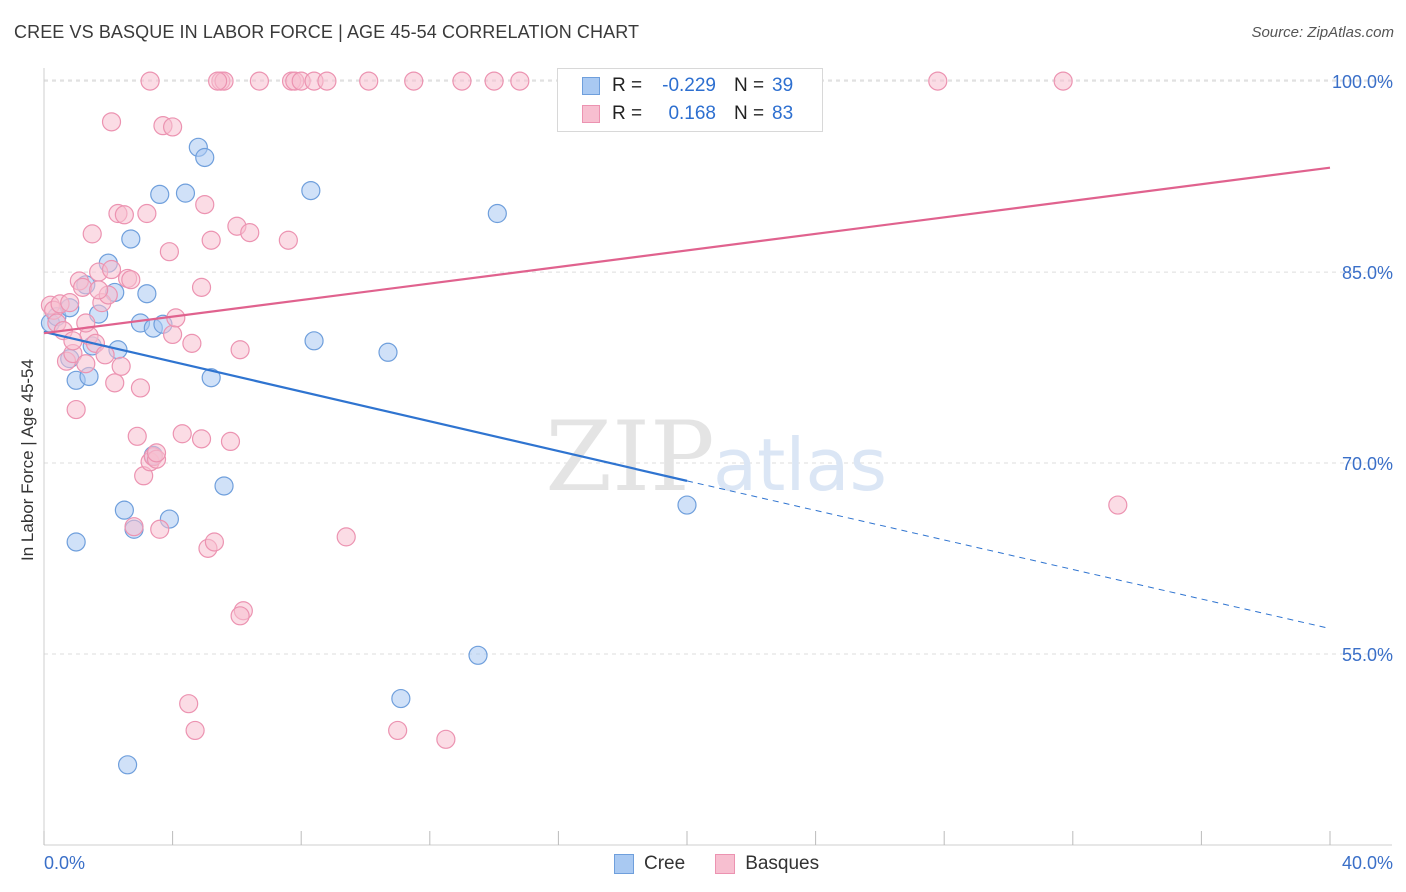  What do you see at coordinates (783, 85) in the screenshot?
I see `legend-n-value-cree: 39` at bounding box center [783, 85].